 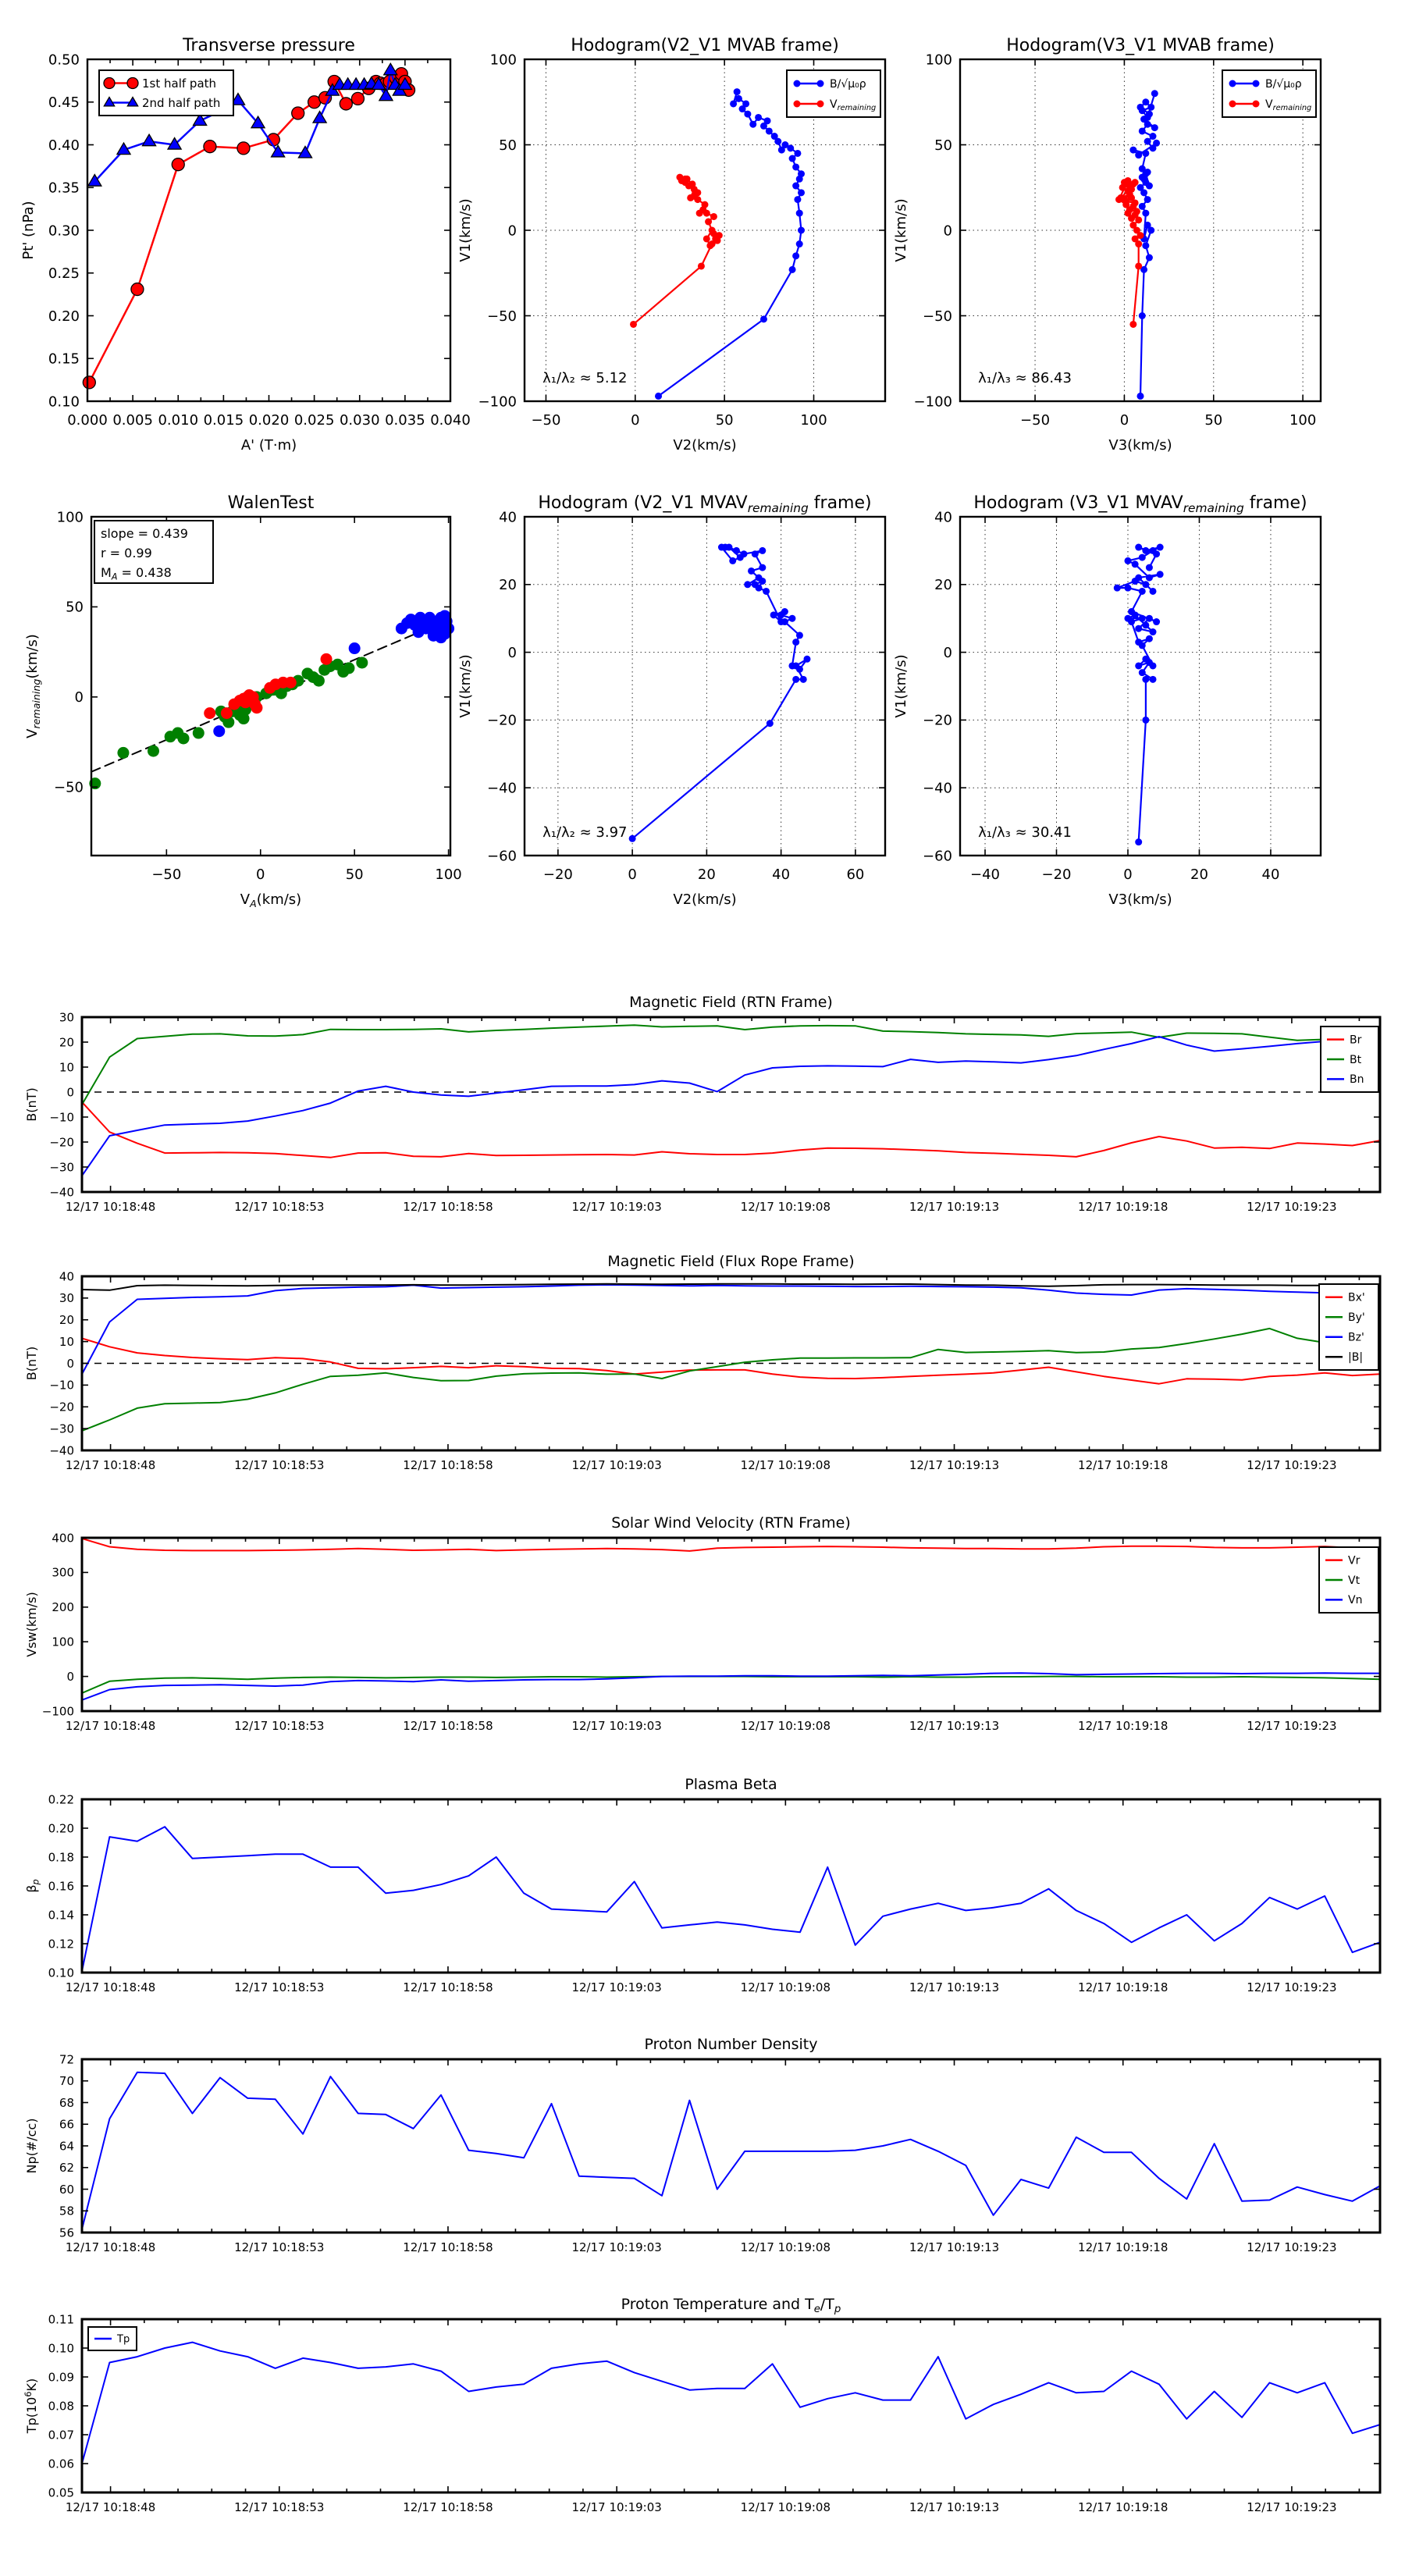 I want to click on y-tick-label: −40, so click(x=938, y=789).